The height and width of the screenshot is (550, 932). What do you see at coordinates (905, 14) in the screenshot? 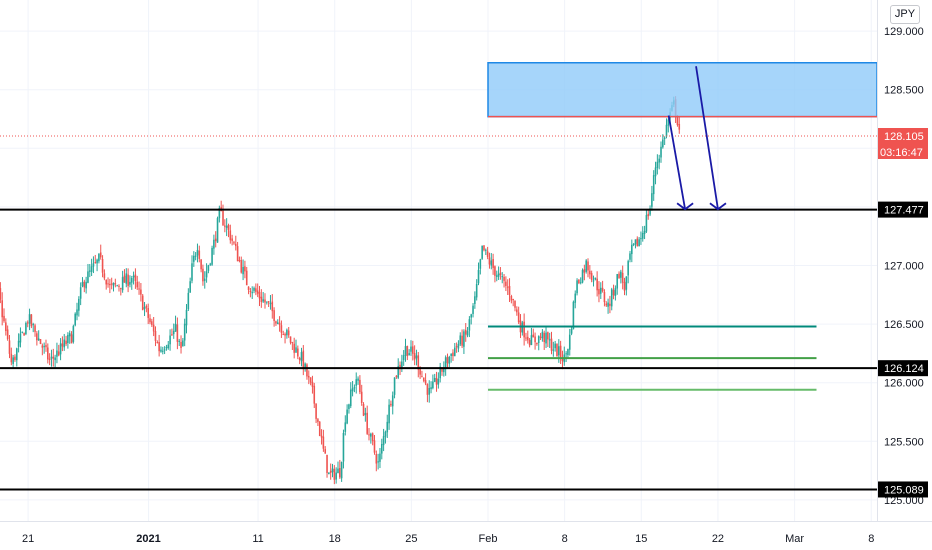
I see `currency-badge: JPY` at bounding box center [905, 14].